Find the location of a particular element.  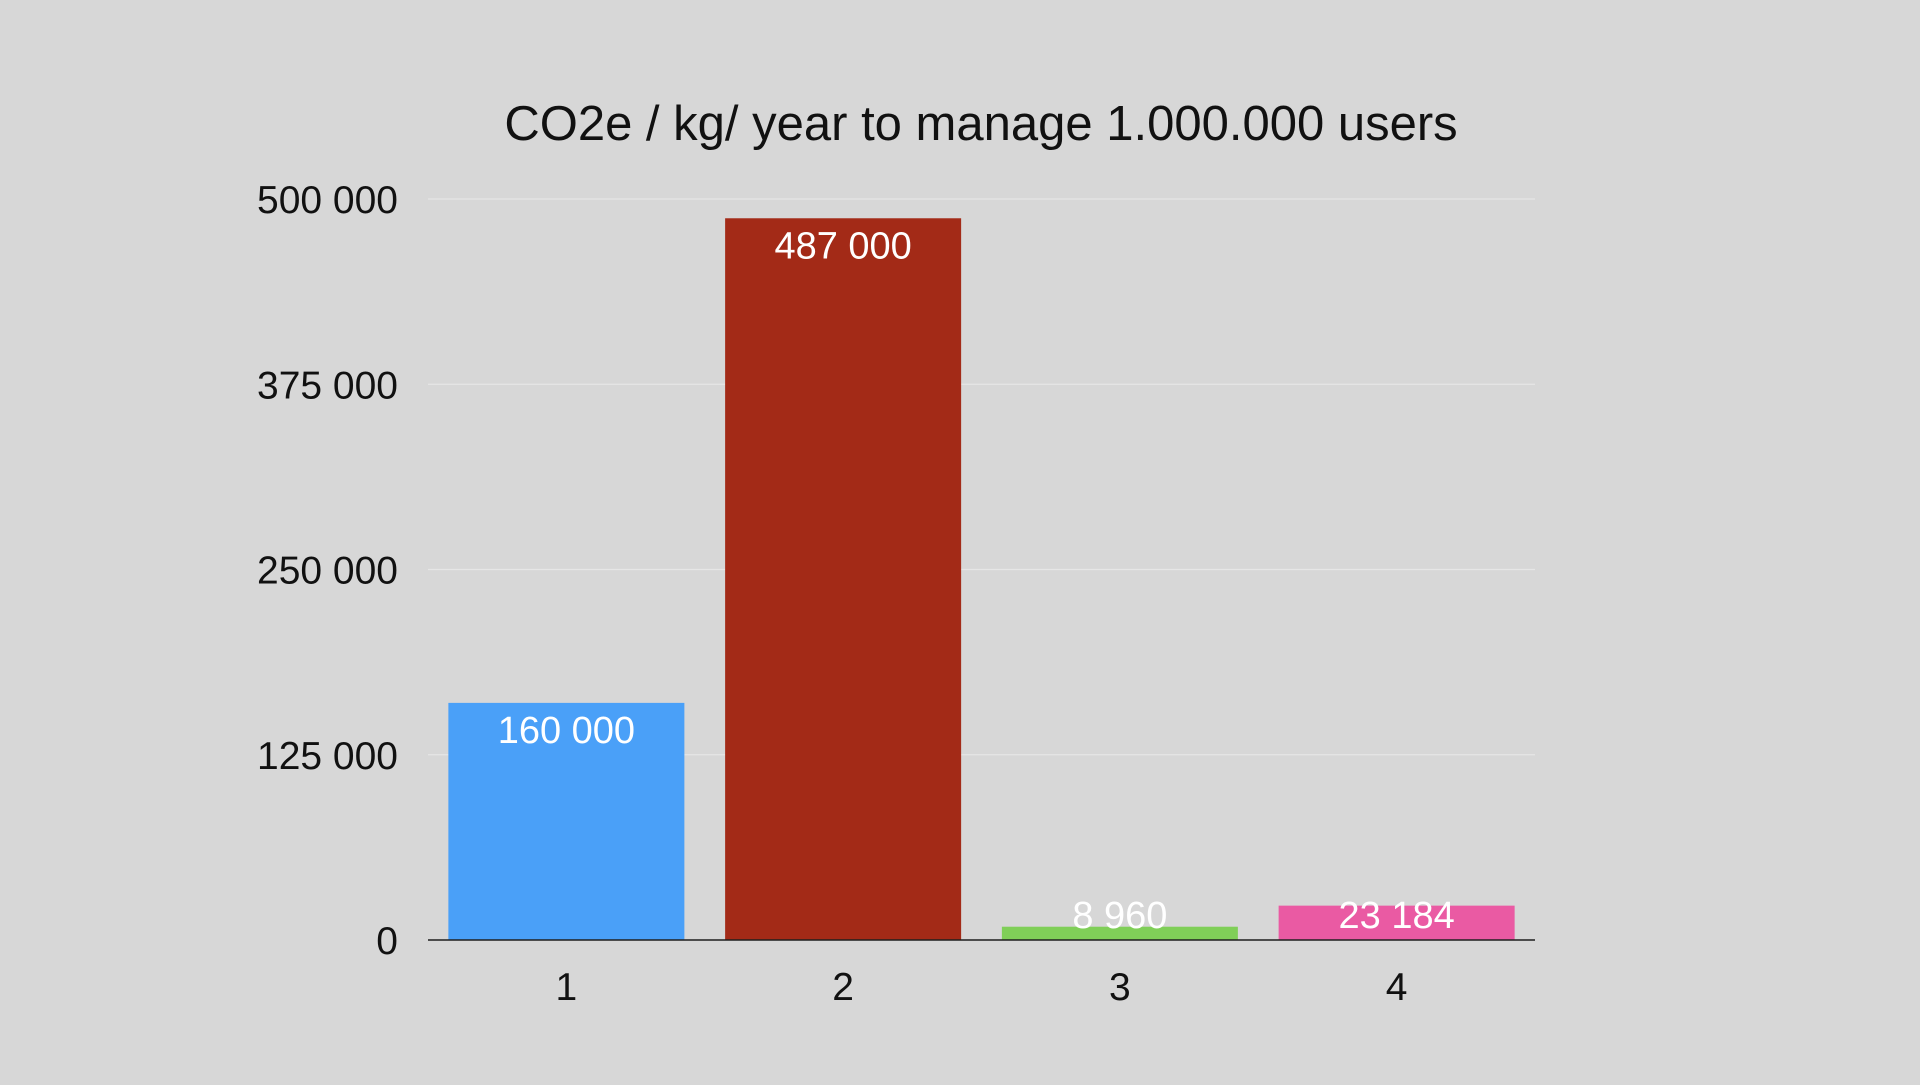

data-label-2: 487 000 is located at coordinates (842, 246).